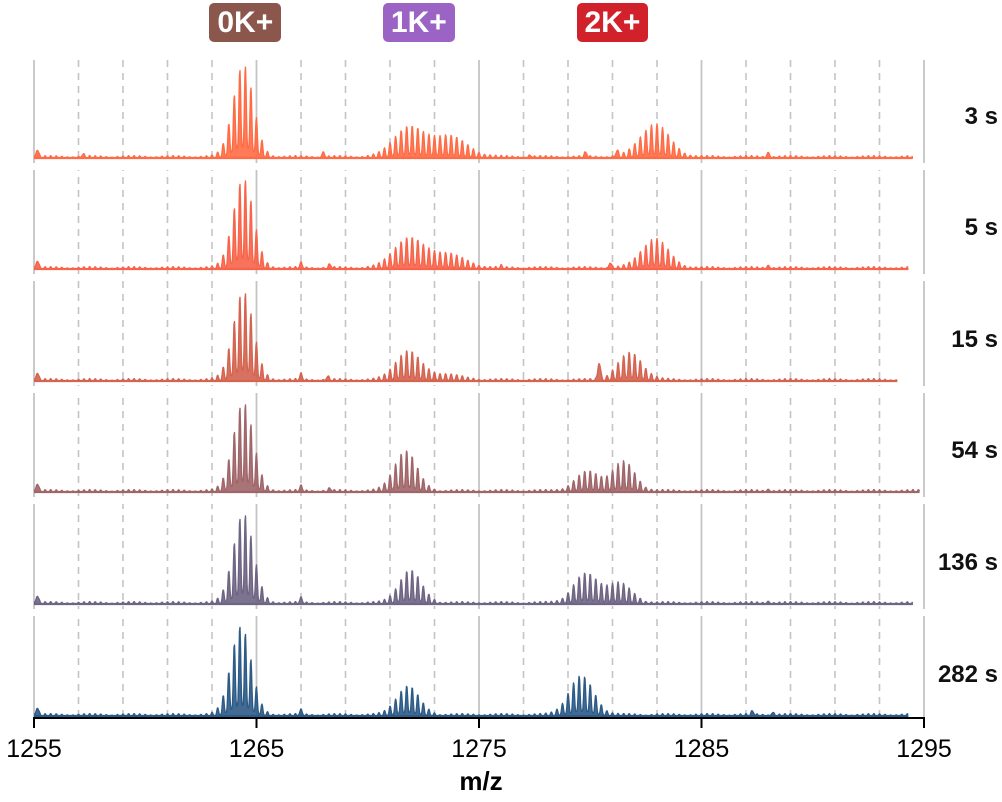 This screenshot has width=1002, height=802. What do you see at coordinates (974, 339) in the screenshot?
I see `time-label: 15 s` at bounding box center [974, 339].